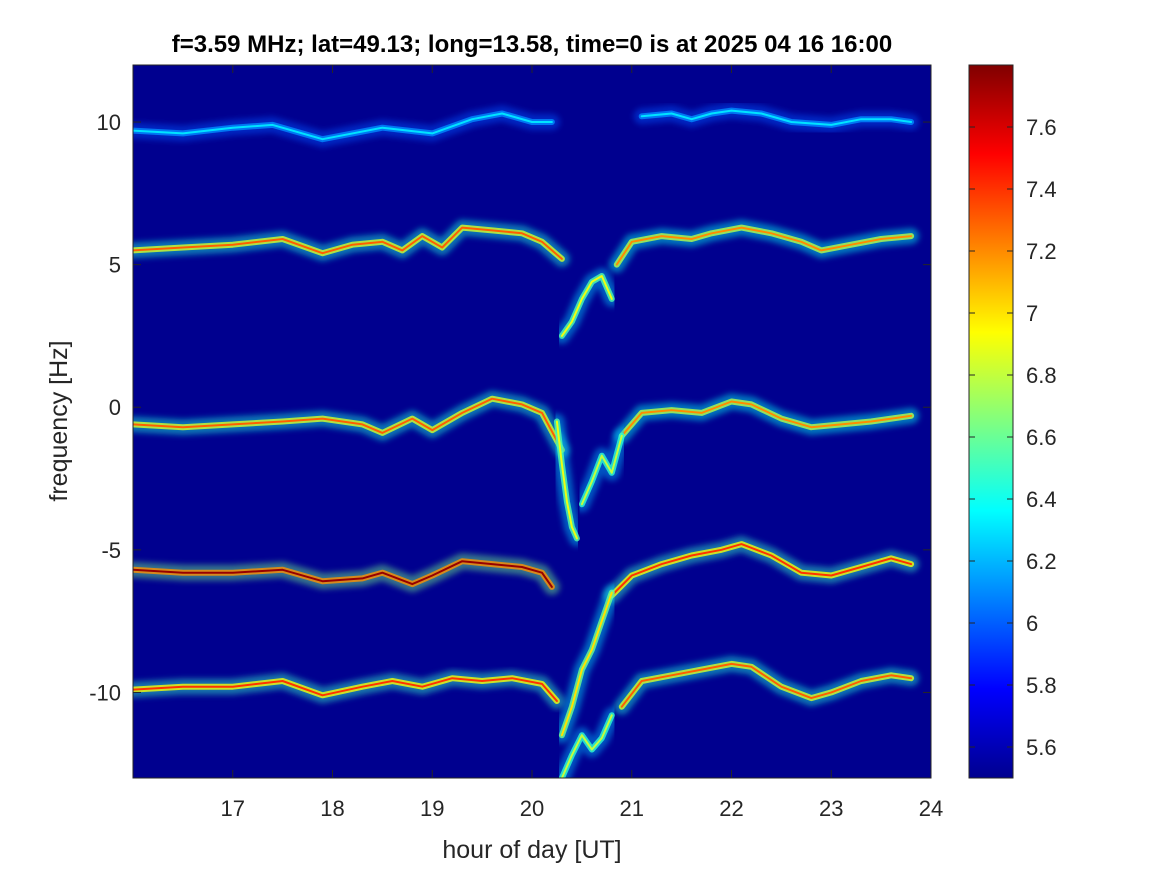 This screenshot has height=875, width=1167. What do you see at coordinates (1041, 189) in the screenshot?
I see `colorbar-tick-label: 7.4` at bounding box center [1041, 189].